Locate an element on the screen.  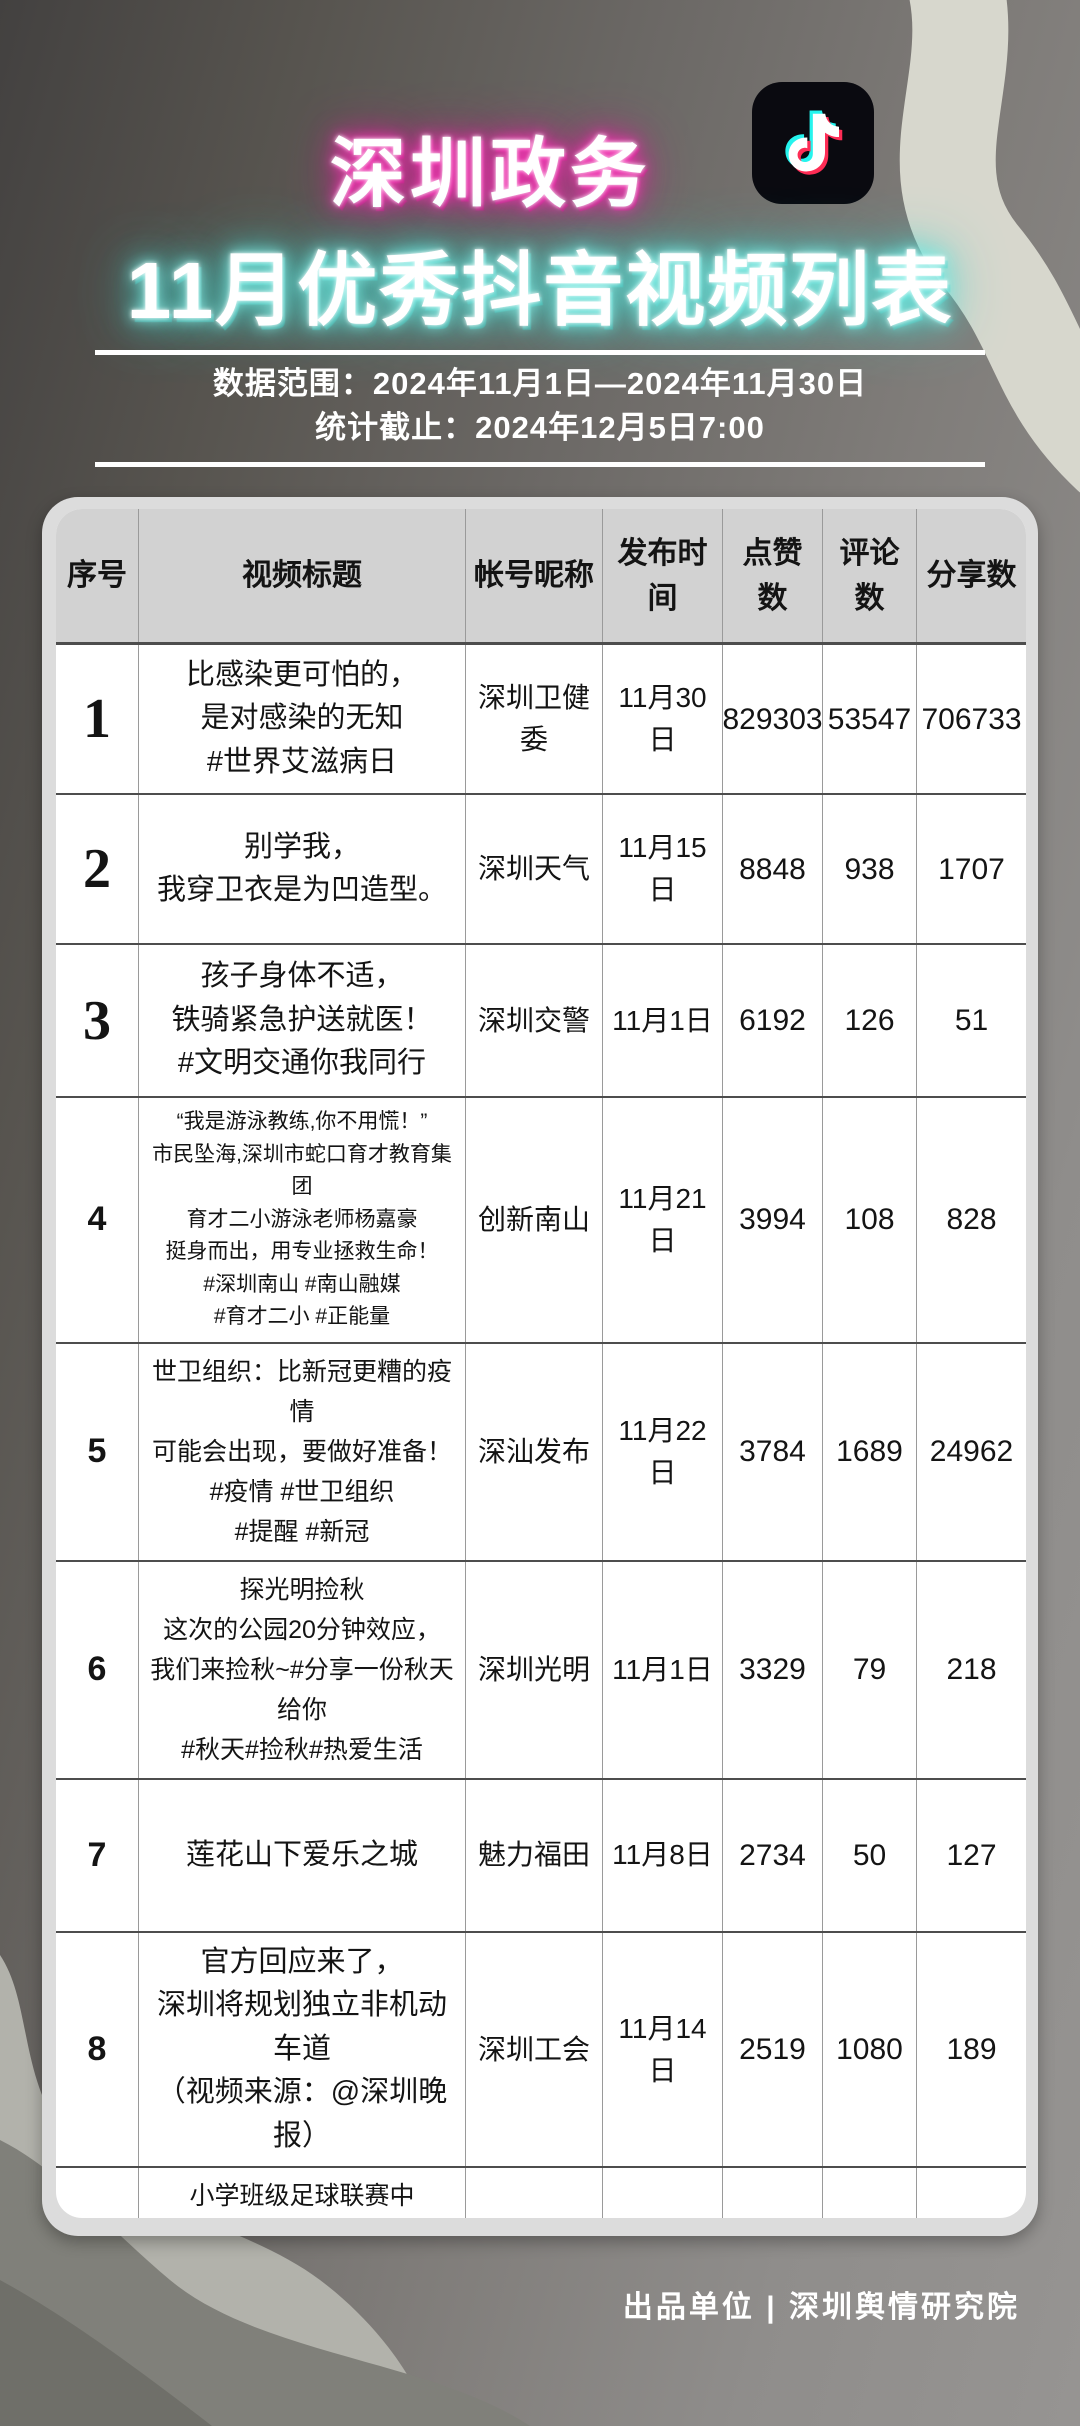
cell-comments: 938 is located at coordinates (870, 869).